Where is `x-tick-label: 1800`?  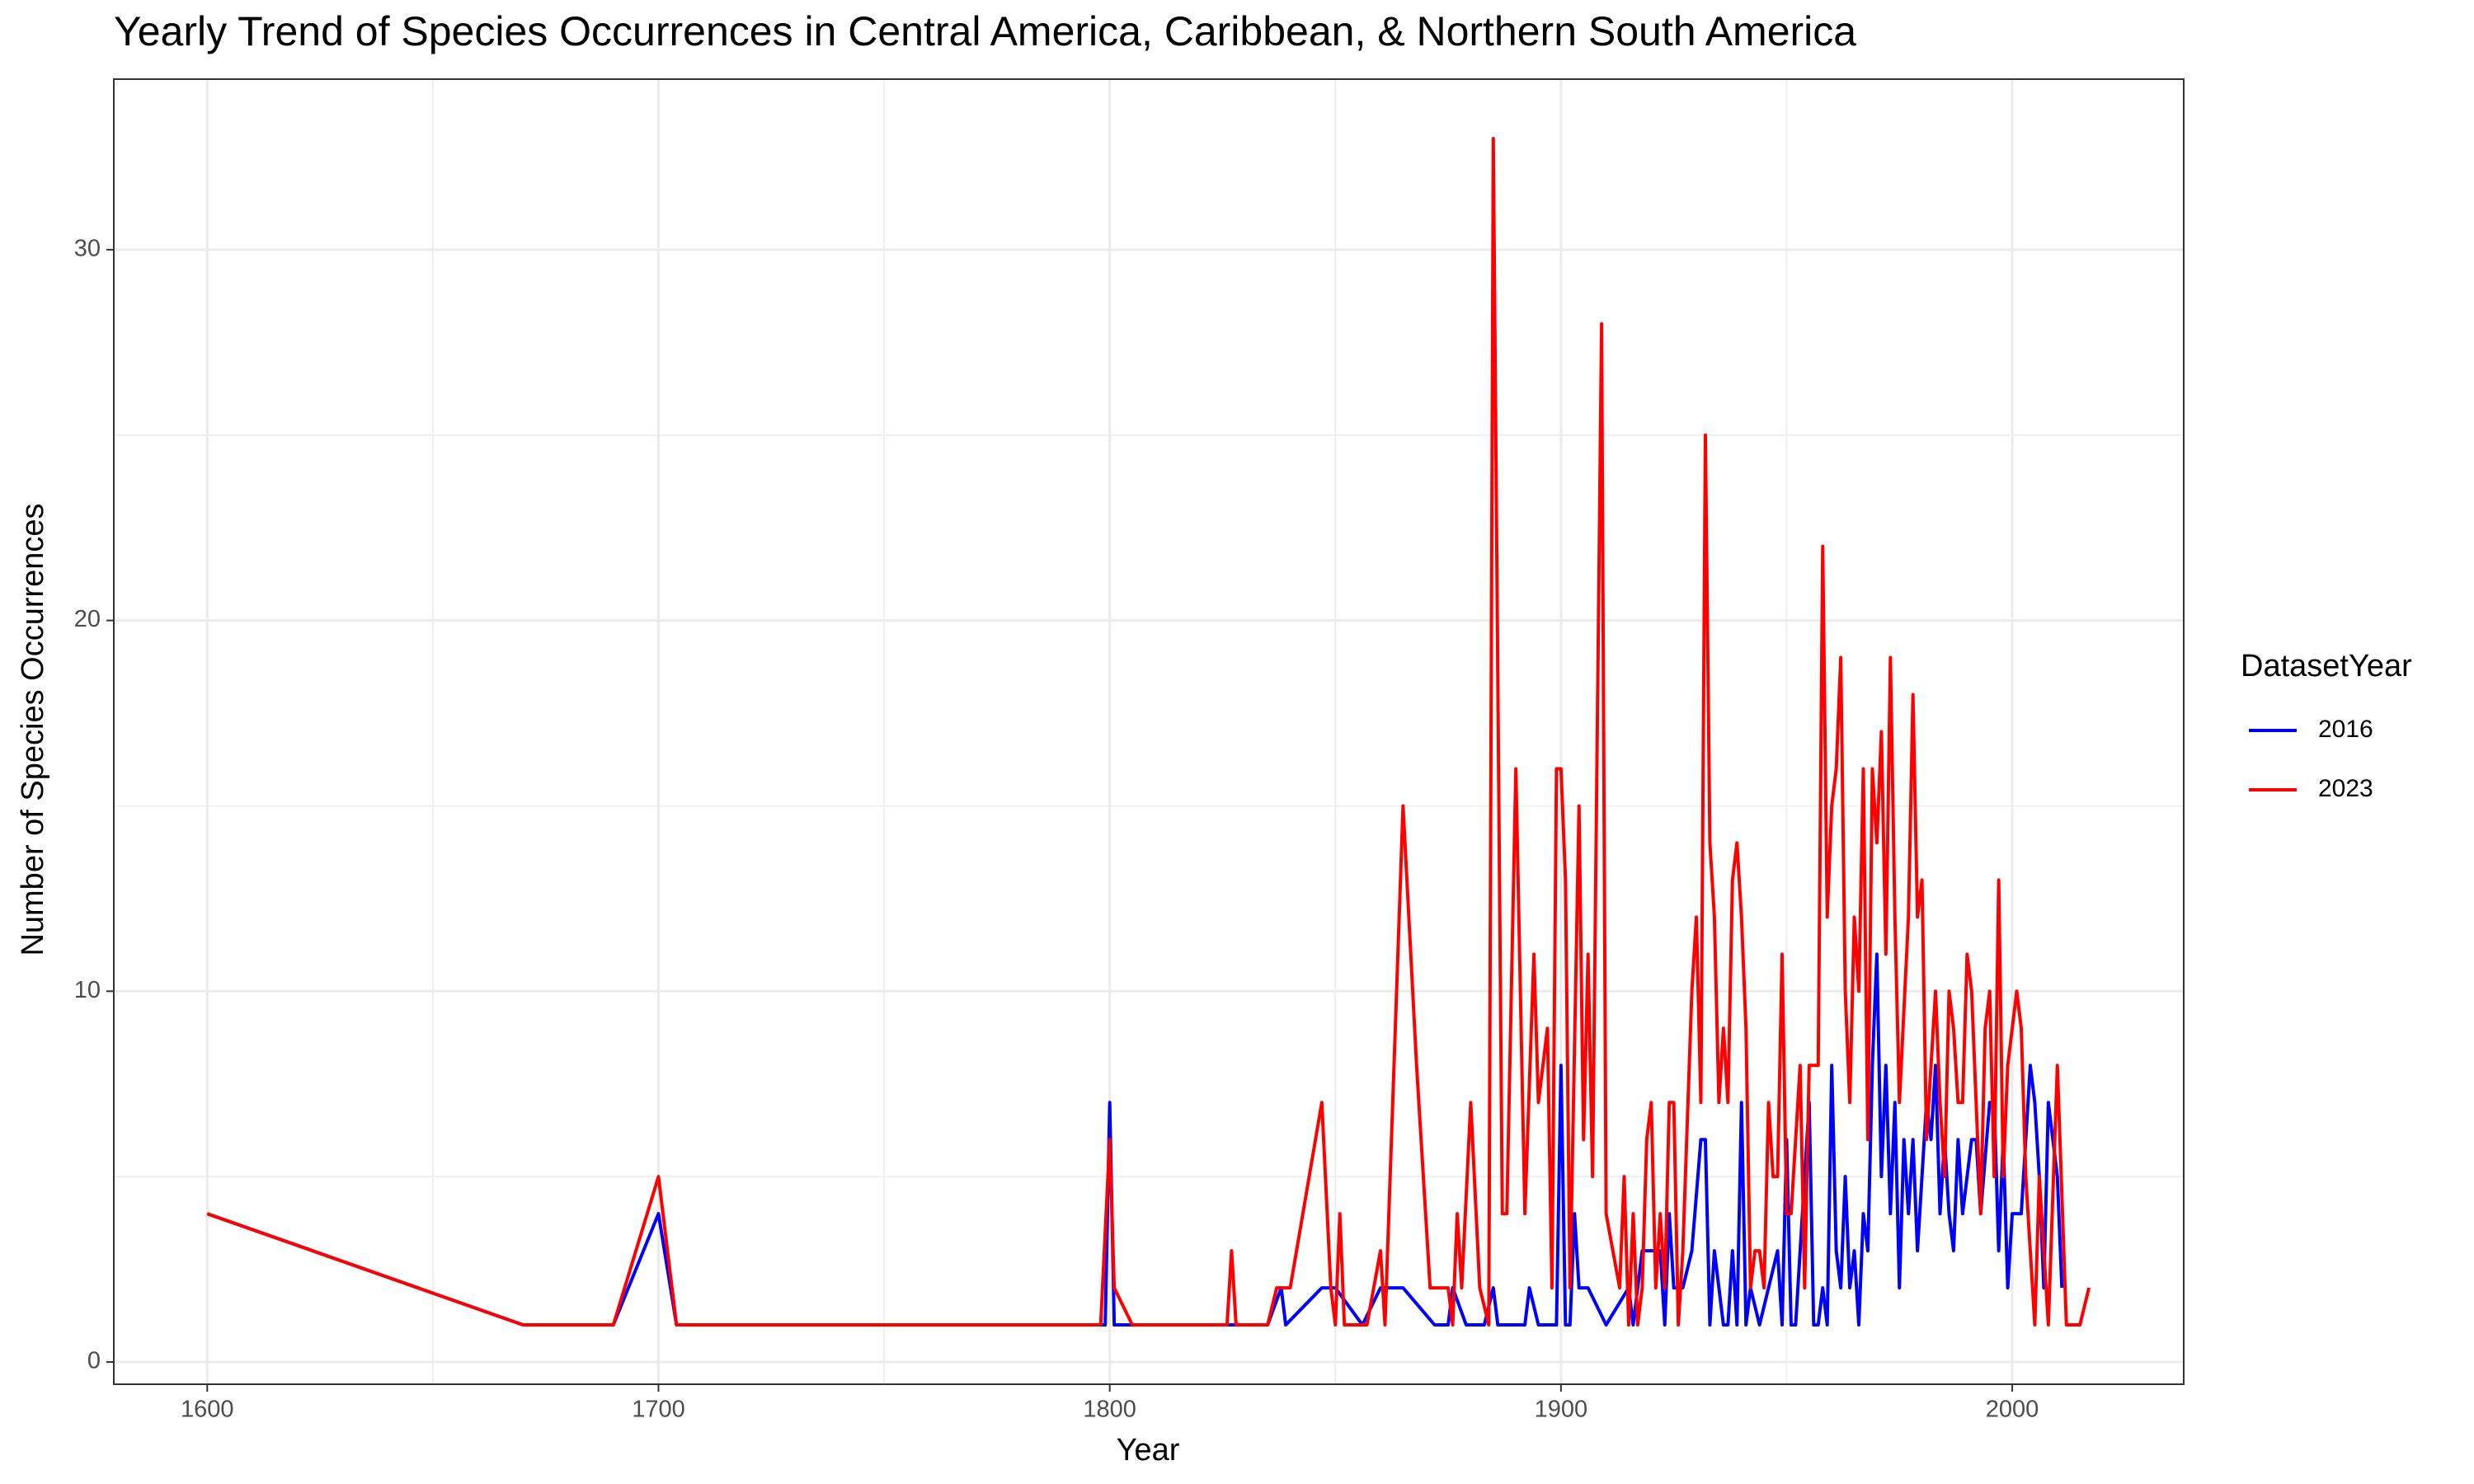
x-tick-label: 1800 is located at coordinates (1109, 1410).